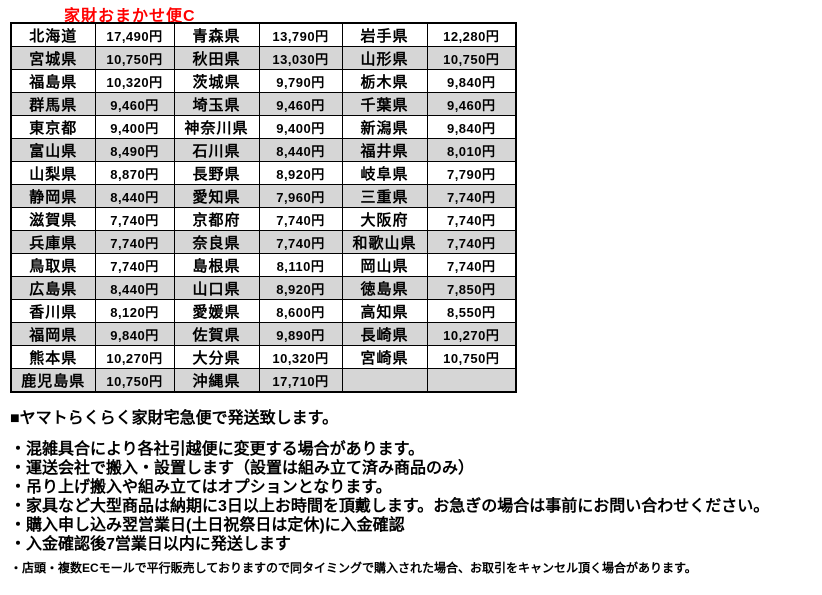  Describe the element at coordinates (384, 334) in the screenshot. I see `prefecture-cell: 長崎県` at that location.